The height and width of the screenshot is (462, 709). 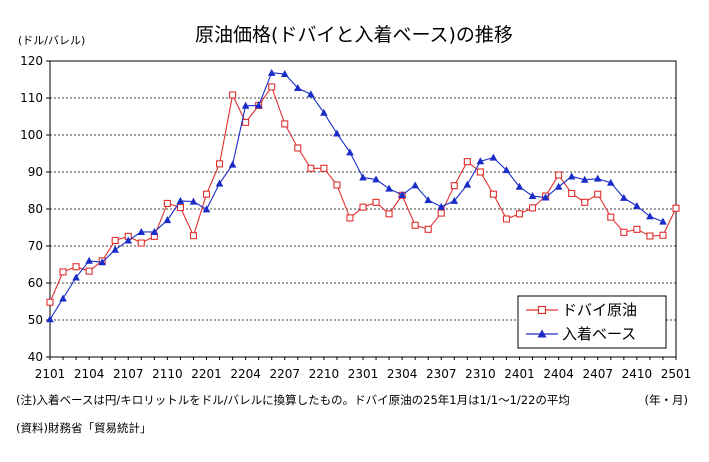 I want to click on x-tick-label: 2301, so click(x=363, y=374).